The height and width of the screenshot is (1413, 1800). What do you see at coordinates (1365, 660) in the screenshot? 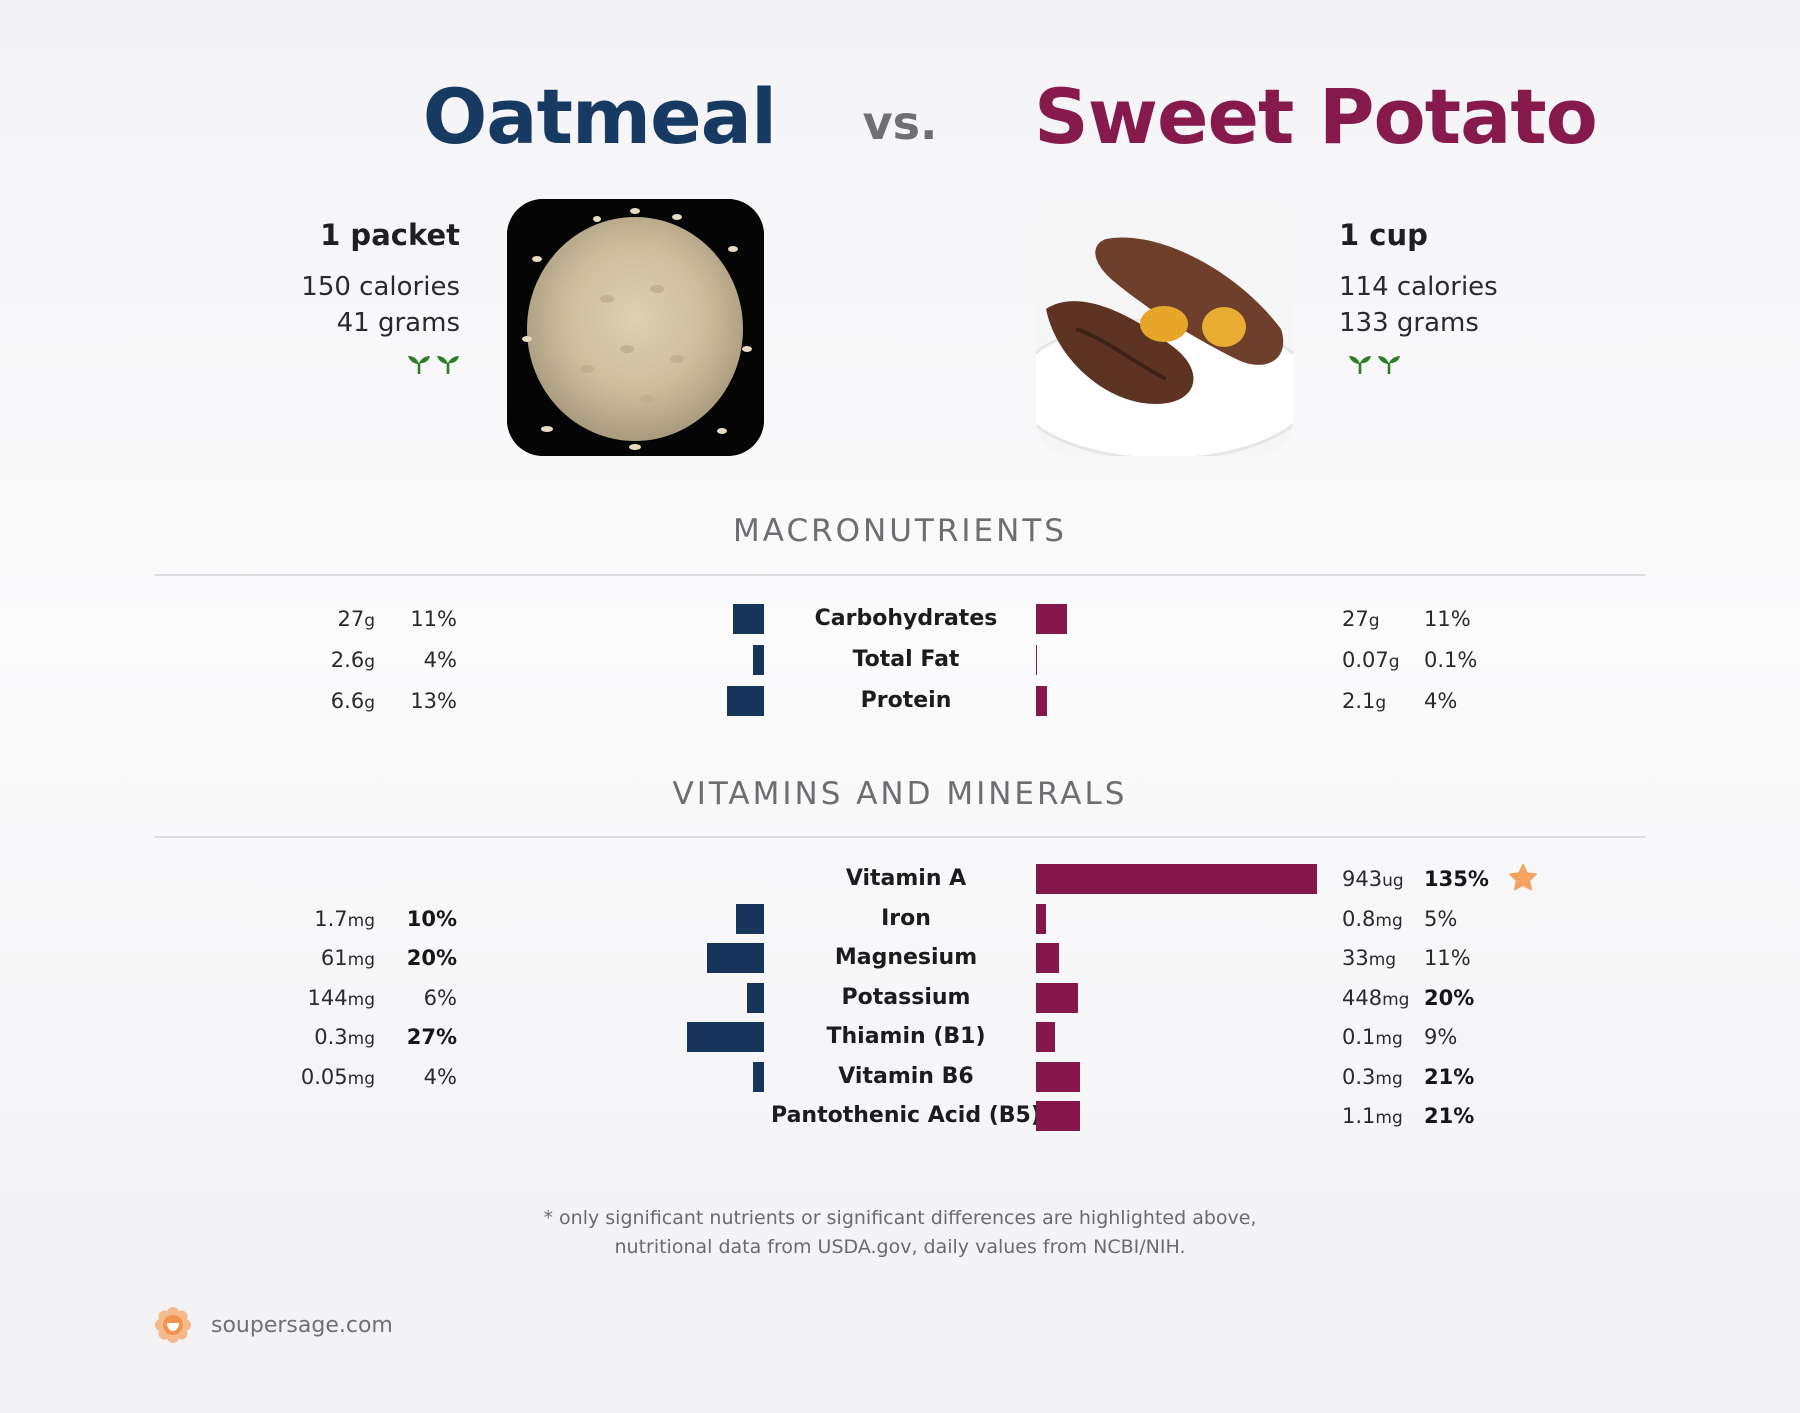
I see `amount-value: 0.07` at bounding box center [1365, 660].